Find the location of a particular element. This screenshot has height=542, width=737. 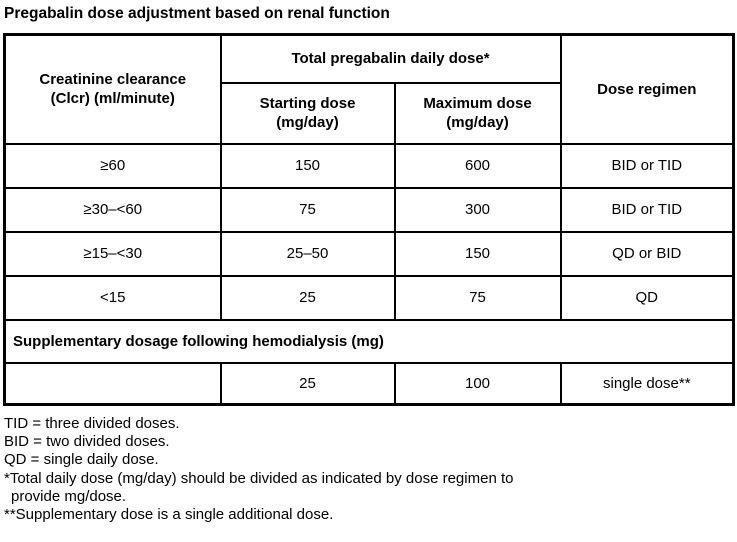

cell-clcr: ≥60 is located at coordinates (112, 165).